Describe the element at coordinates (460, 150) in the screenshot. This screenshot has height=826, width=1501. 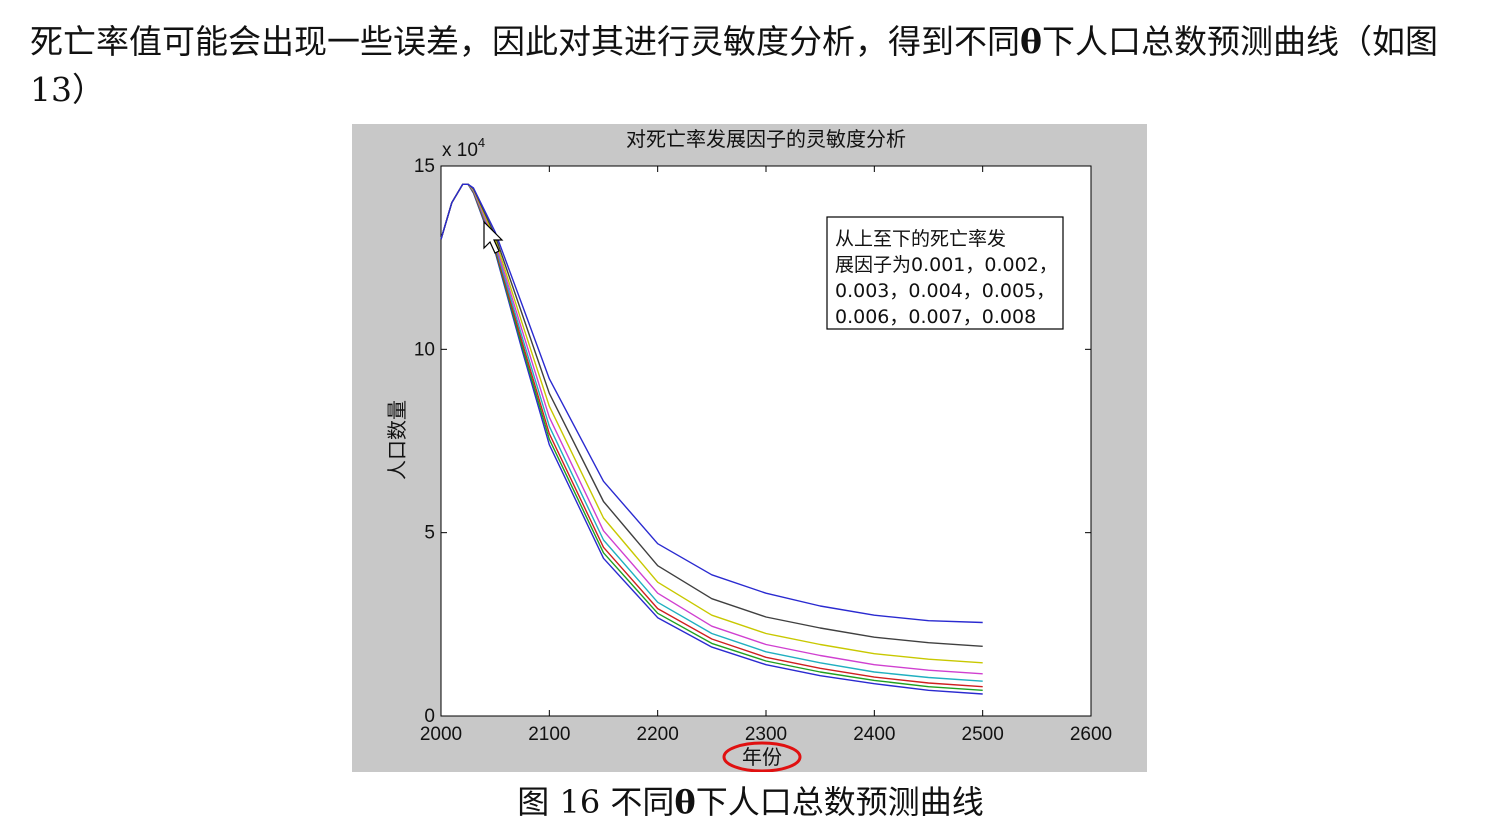
I see `y-multiplier-base: x 10` at that location.